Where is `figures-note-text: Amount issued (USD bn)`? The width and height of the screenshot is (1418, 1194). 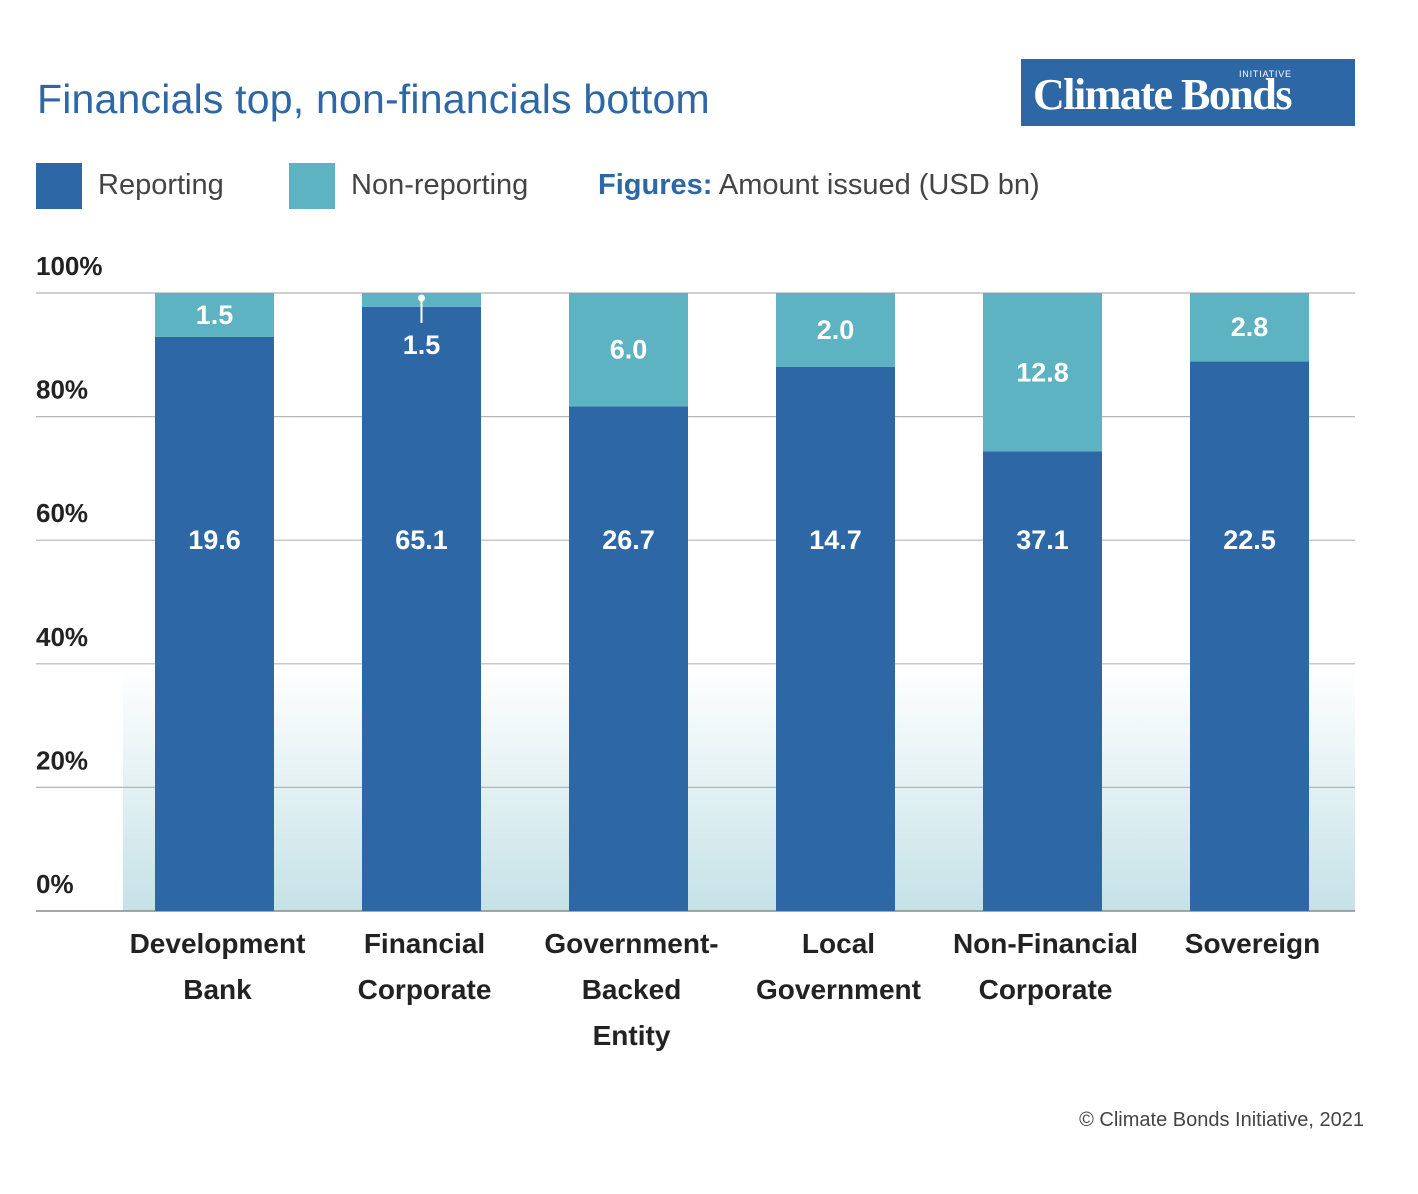
figures-note-text: Amount issued (USD bn) is located at coordinates (879, 185).